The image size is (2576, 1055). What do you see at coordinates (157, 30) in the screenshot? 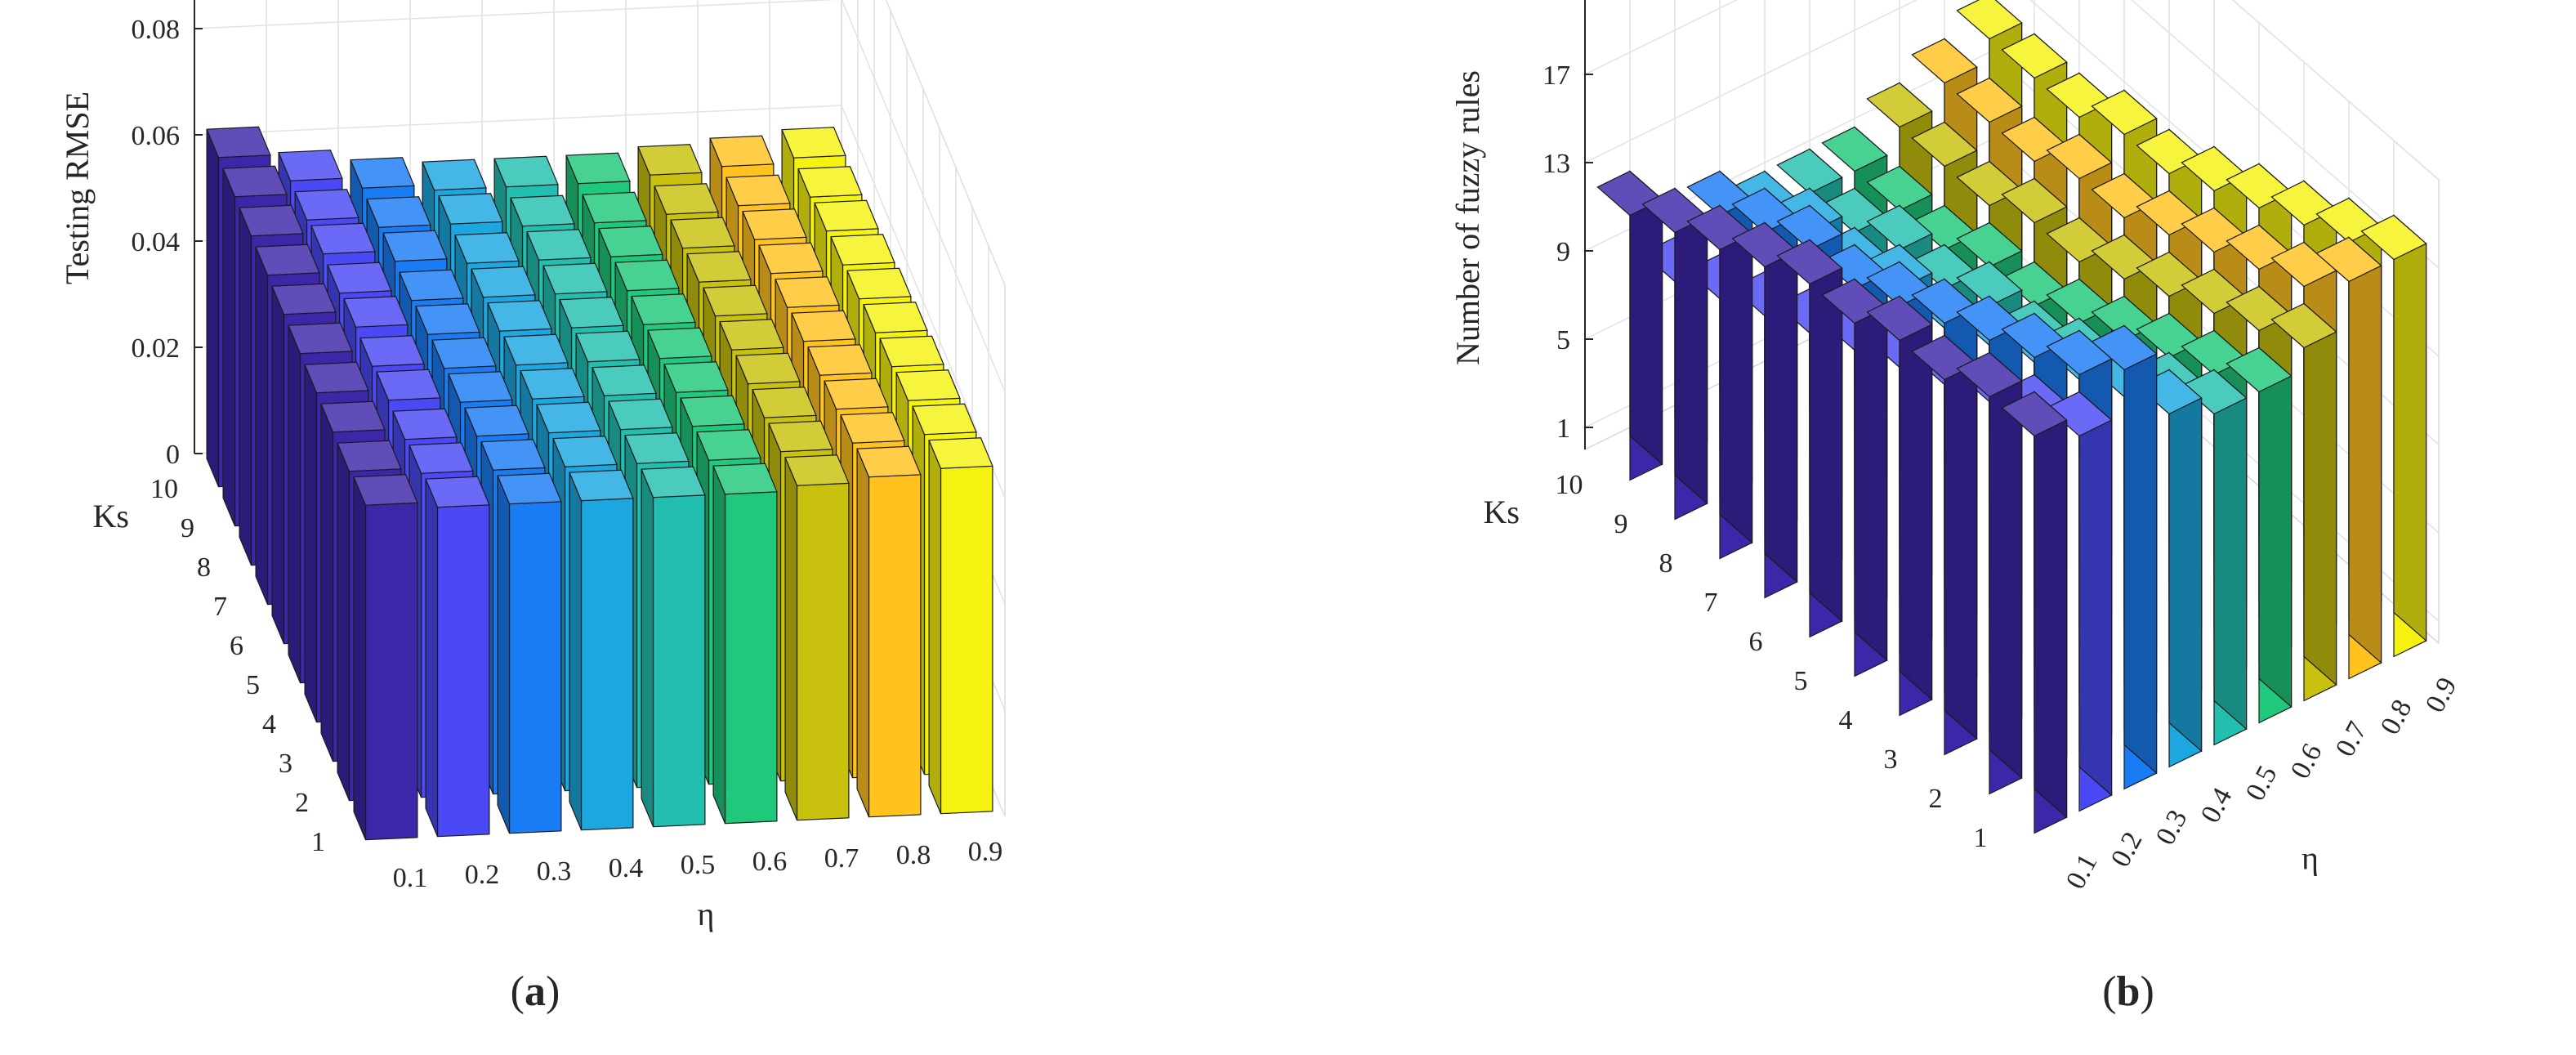
I see `z-tick-label: 0.08` at bounding box center [157, 30].